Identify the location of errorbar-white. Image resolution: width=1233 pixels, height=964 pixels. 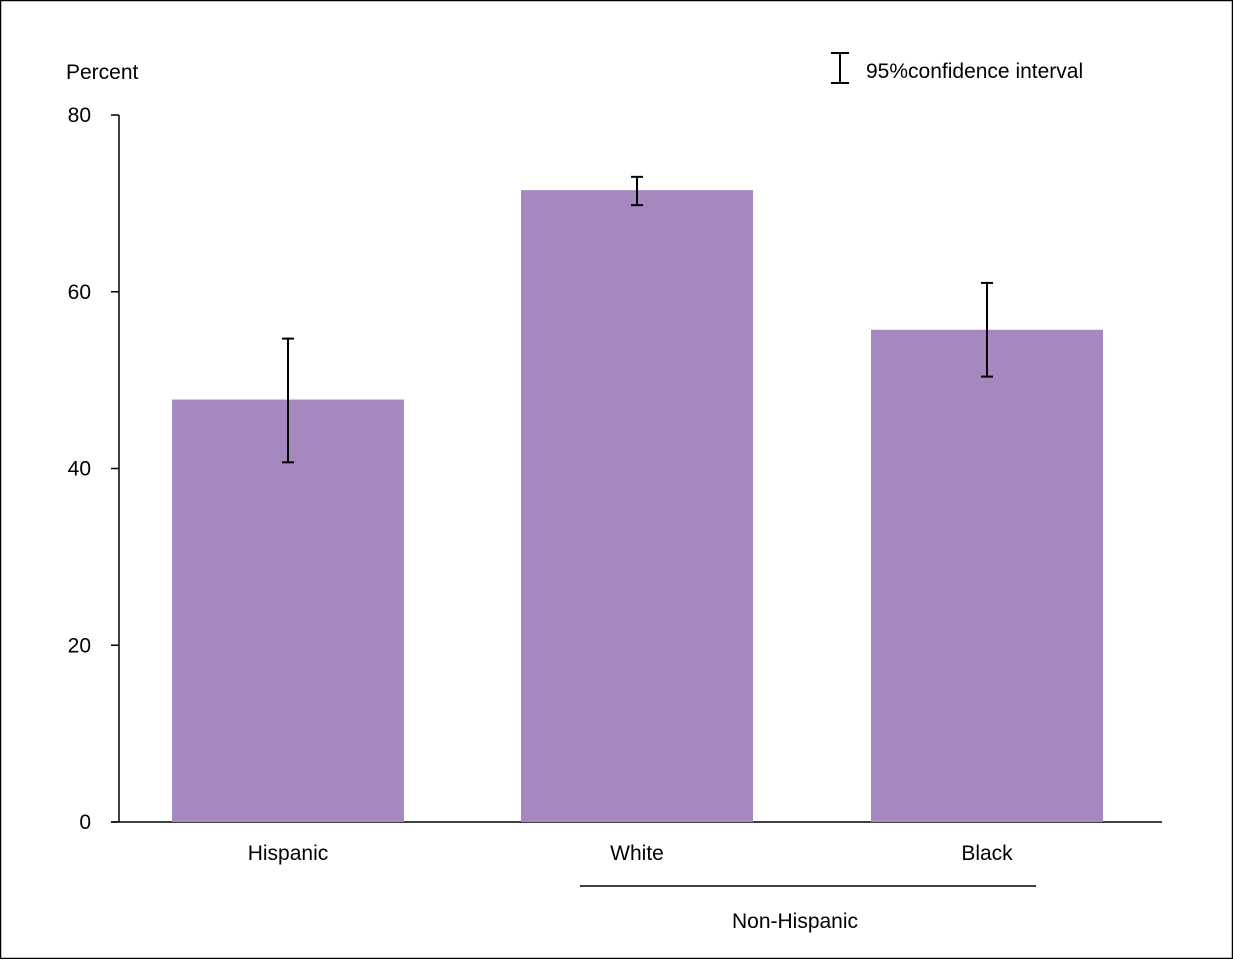
(637, 191).